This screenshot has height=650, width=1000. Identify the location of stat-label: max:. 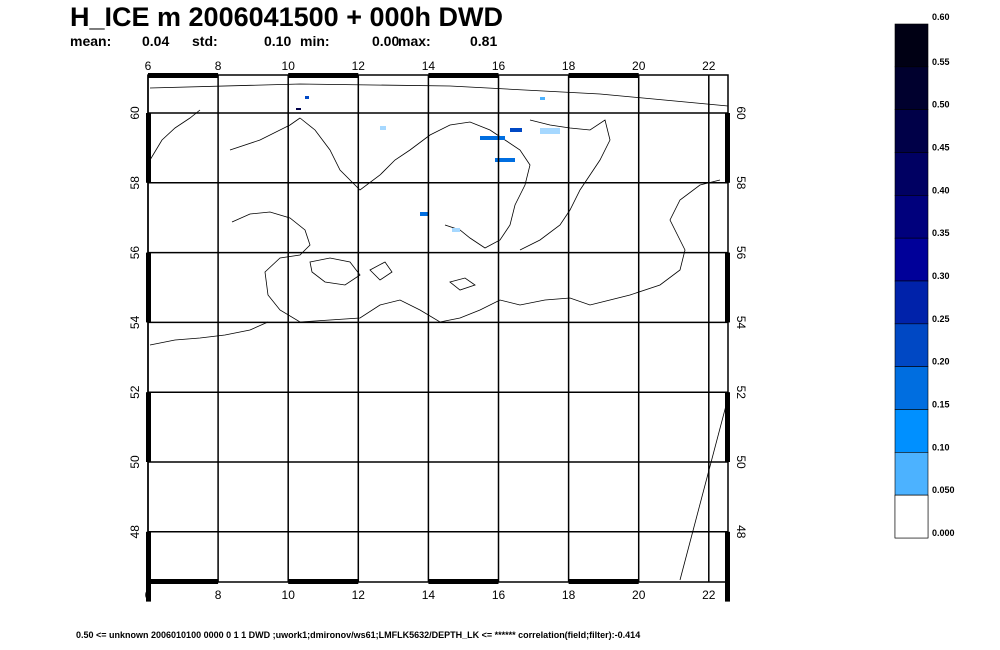
(414, 41).